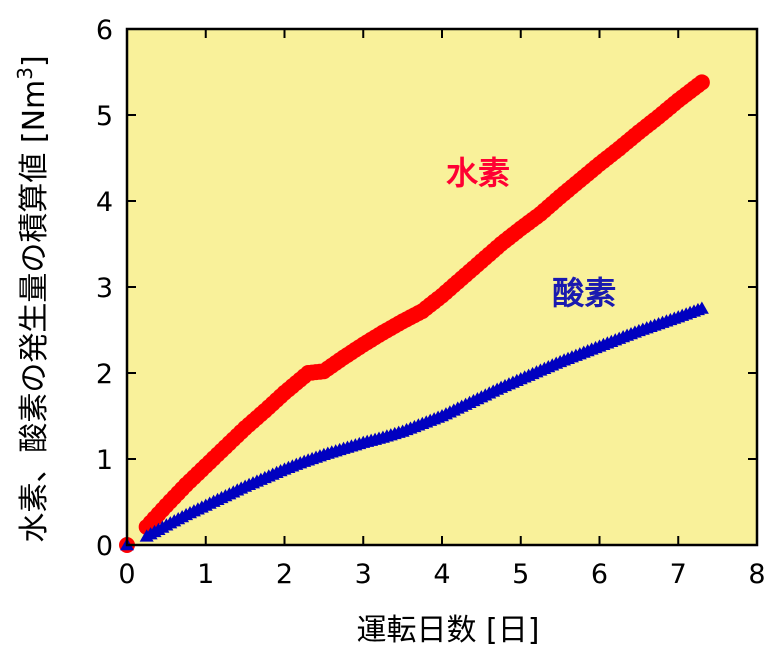 The width and height of the screenshot is (781, 650). What do you see at coordinates (126, 574) in the screenshot?
I see `x-tick-label: 0` at bounding box center [126, 574].